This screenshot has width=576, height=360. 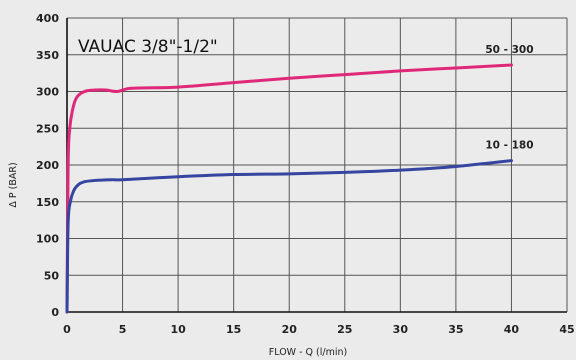 I want to click on y-tick-label: 0, so click(x=55, y=312).